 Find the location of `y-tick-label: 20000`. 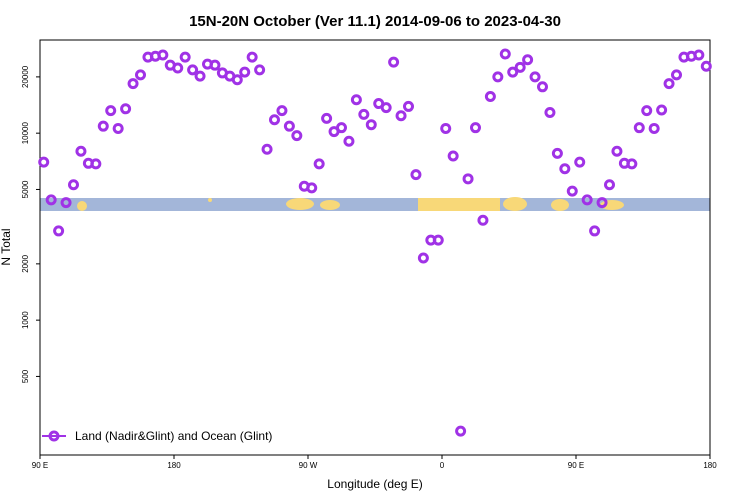

y-tick-label: 20000 is located at coordinates (25, 76).